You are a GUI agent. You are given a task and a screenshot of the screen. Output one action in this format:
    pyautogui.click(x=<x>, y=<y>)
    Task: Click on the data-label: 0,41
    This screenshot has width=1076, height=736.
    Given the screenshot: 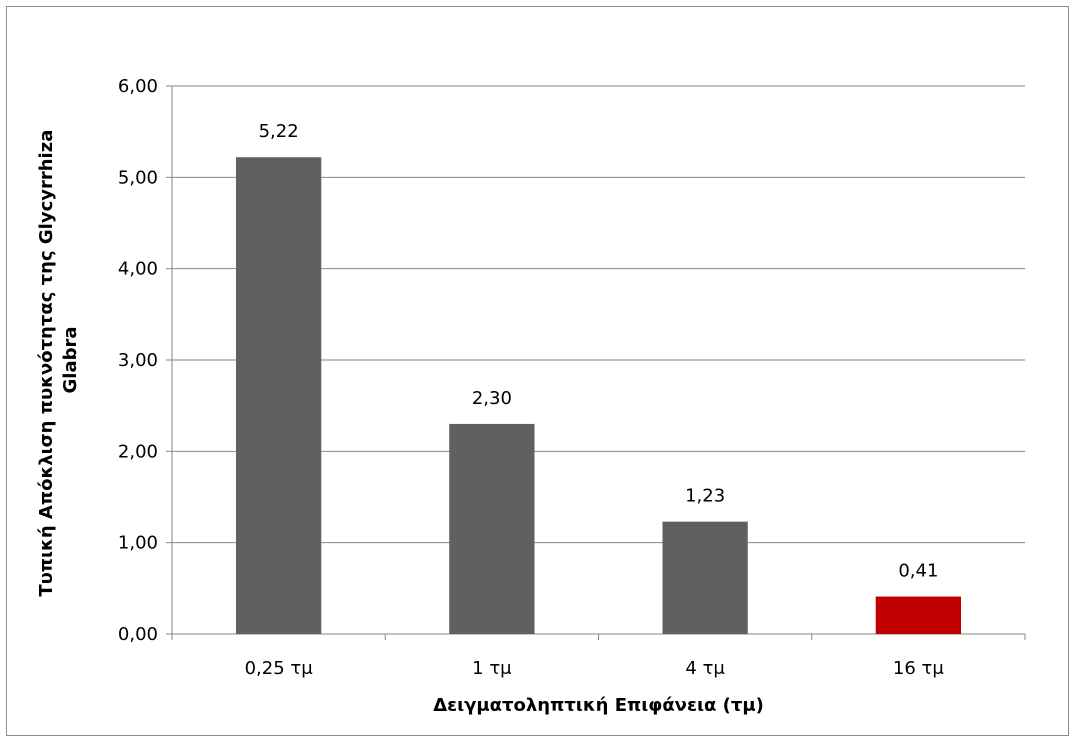 What is the action you would take?
    pyautogui.click(x=918, y=571)
    